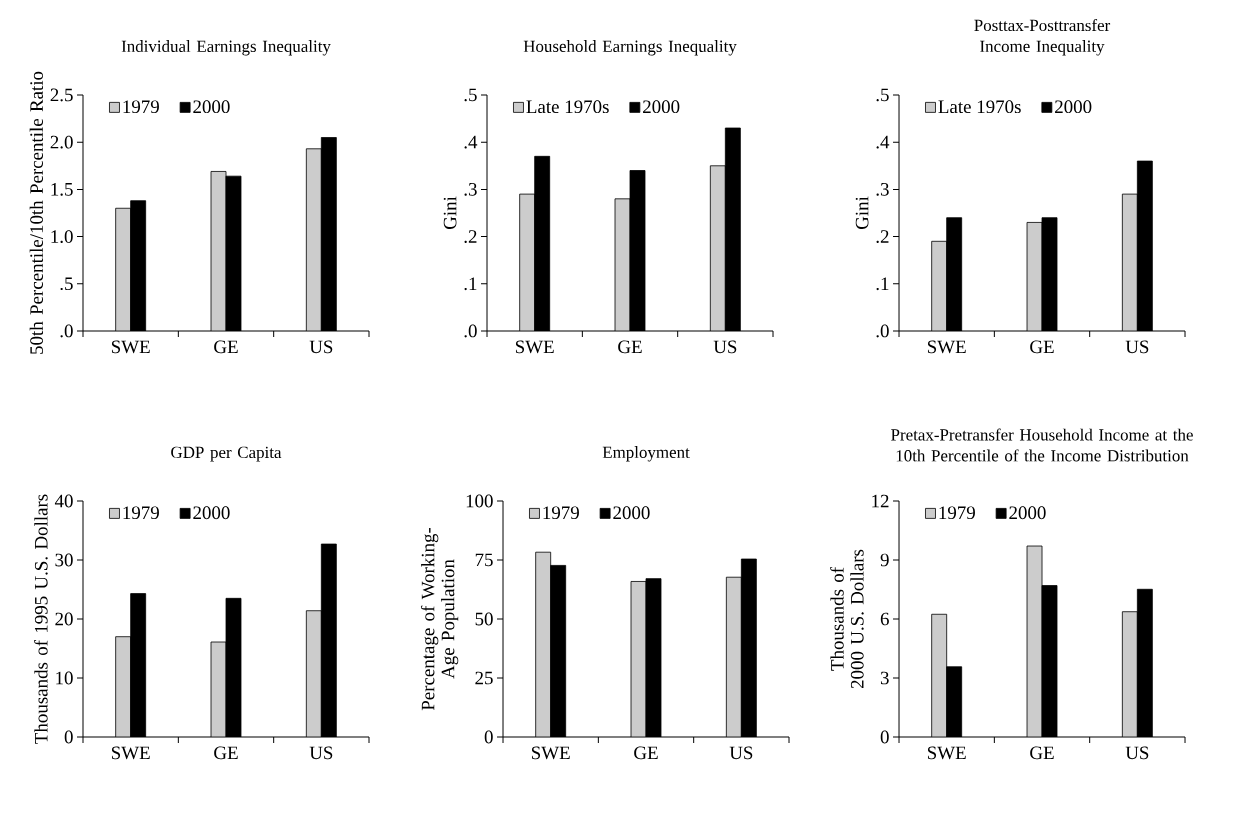 This screenshot has height=822, width=1245. What do you see at coordinates (62, 236) in the screenshot?
I see `y-tick-label: 1.0` at bounding box center [62, 236].